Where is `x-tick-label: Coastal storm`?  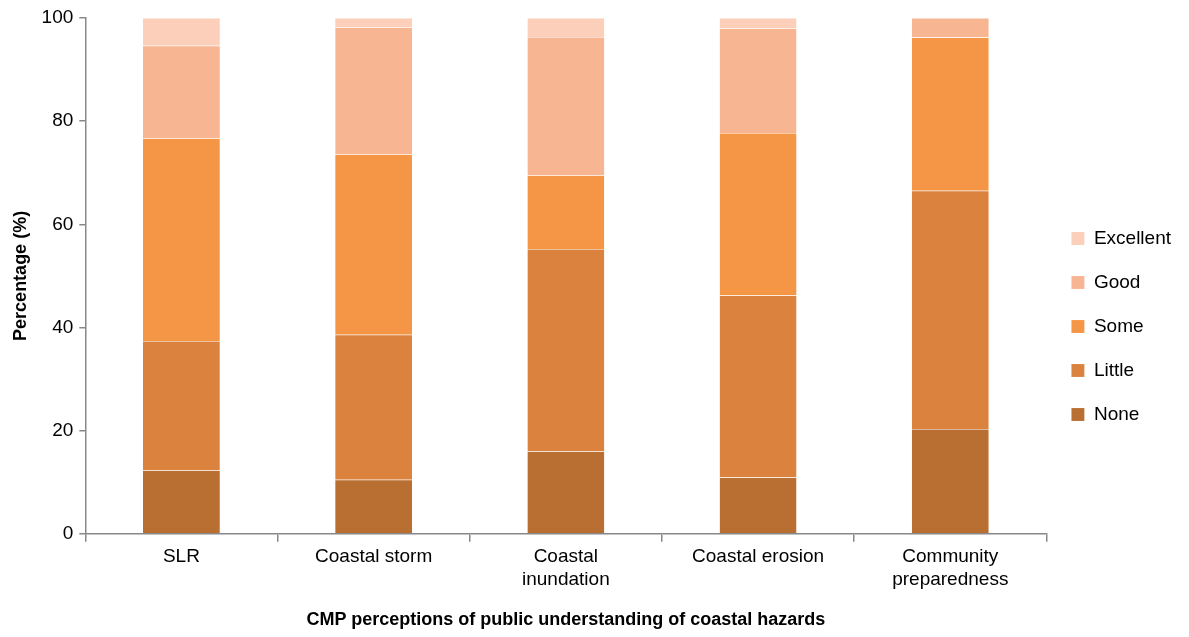
x-tick-label: Coastal storm is located at coordinates (374, 556).